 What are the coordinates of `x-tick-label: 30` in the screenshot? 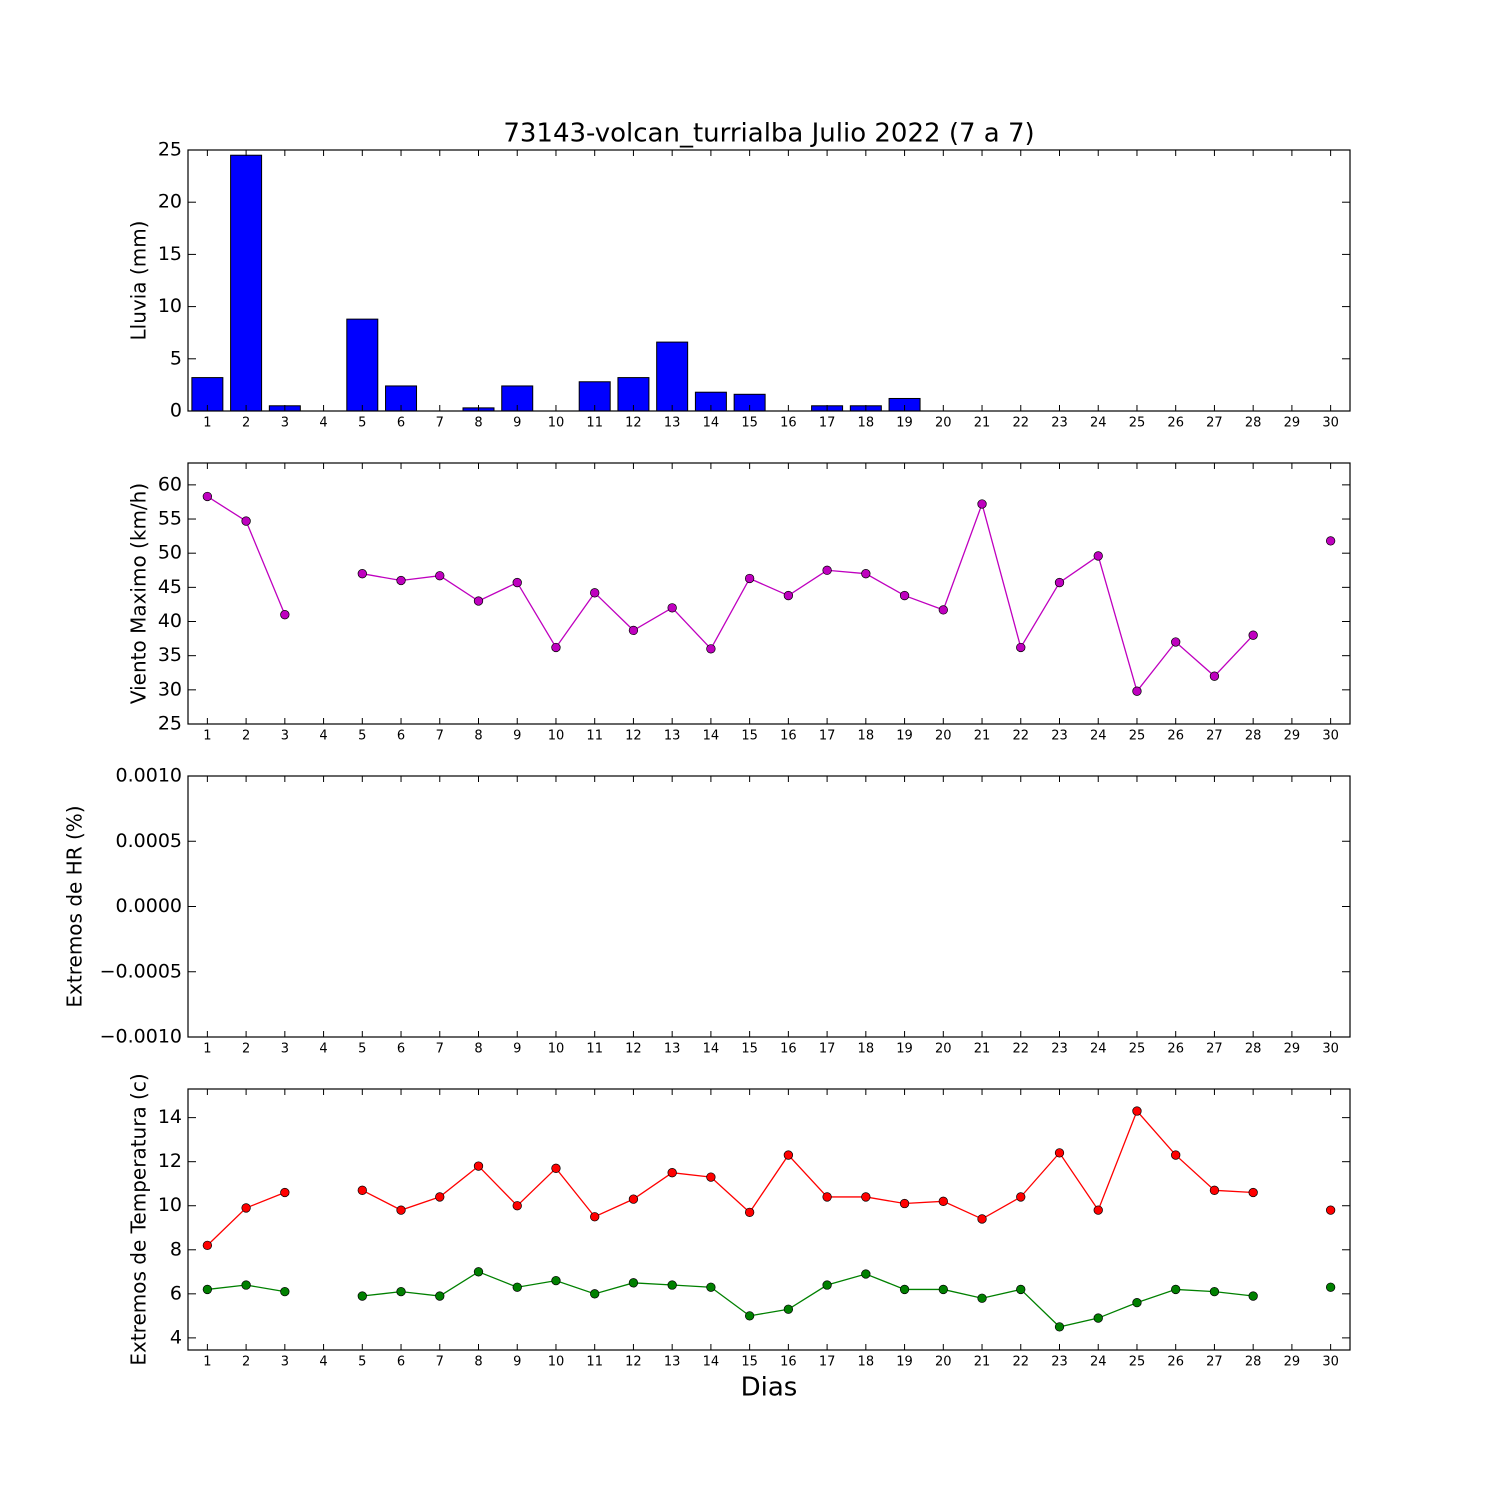 It's located at (1330, 736).